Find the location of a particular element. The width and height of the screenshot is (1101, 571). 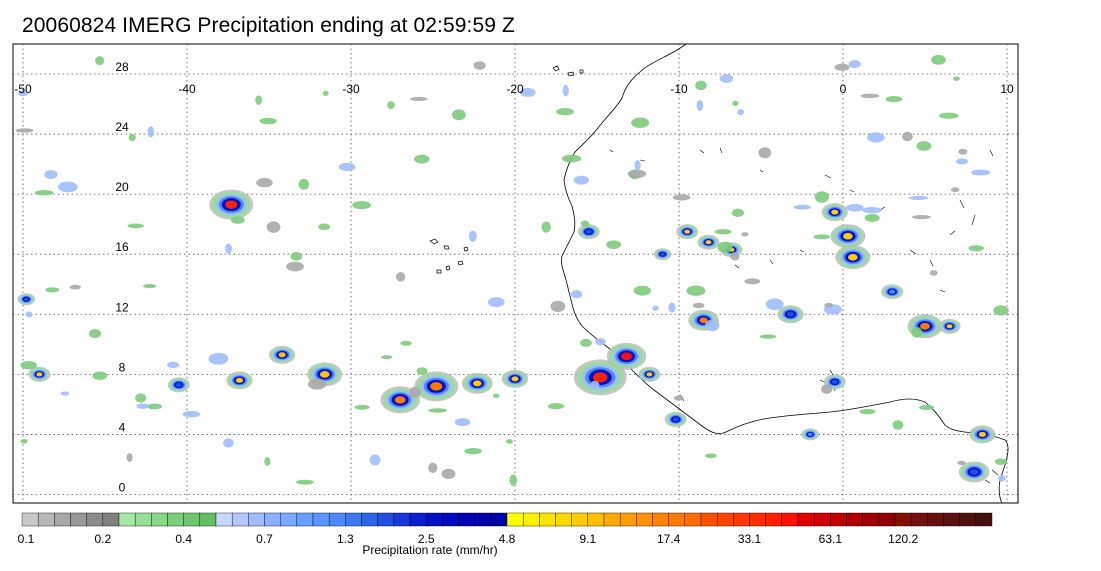

lon-tick-label: -40 is located at coordinates (187, 89).